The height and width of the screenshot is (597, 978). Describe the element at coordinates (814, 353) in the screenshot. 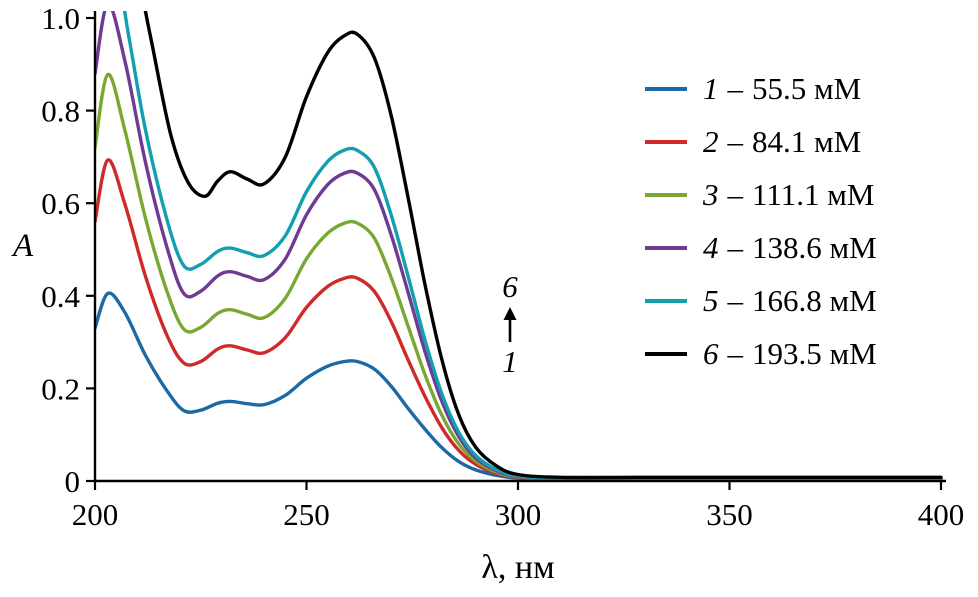

I see `legend-concentration: 193.5 мМ` at that location.